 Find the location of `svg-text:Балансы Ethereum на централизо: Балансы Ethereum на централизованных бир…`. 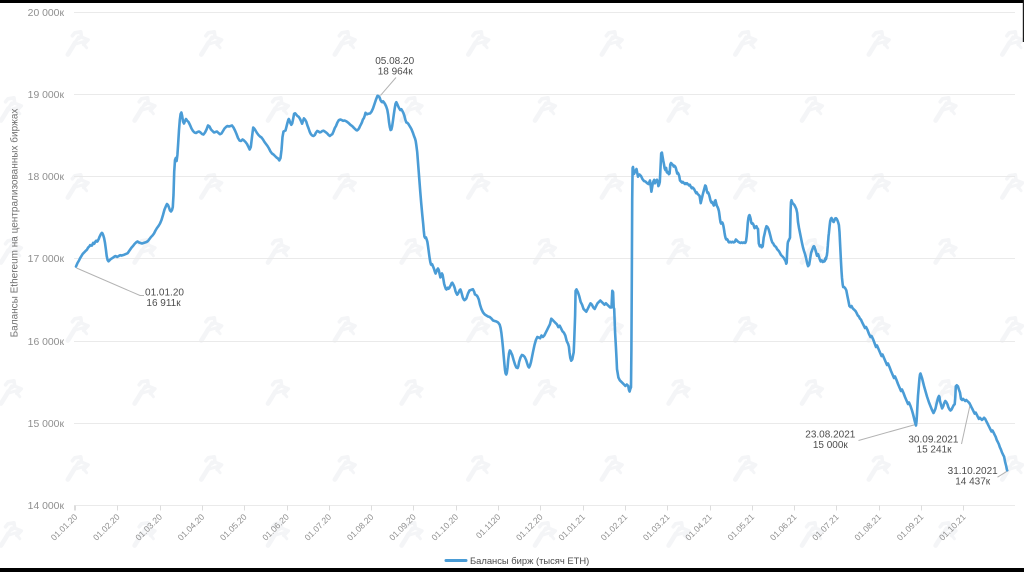

svg-text:Балансы Ethereum на централизо: Балансы Ethereum на централизованных бир… is located at coordinates (15, 223).